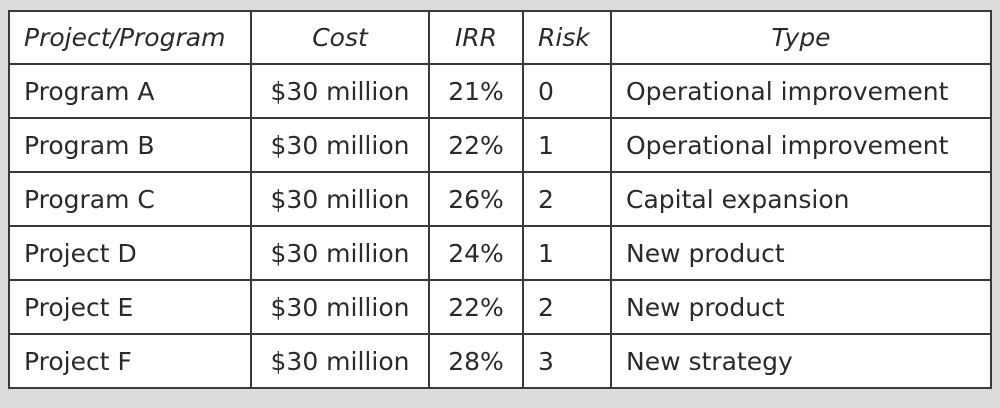 Image resolution: width=1000 pixels, height=408 pixels. I want to click on cell-irr: 24%, so click(476, 253).